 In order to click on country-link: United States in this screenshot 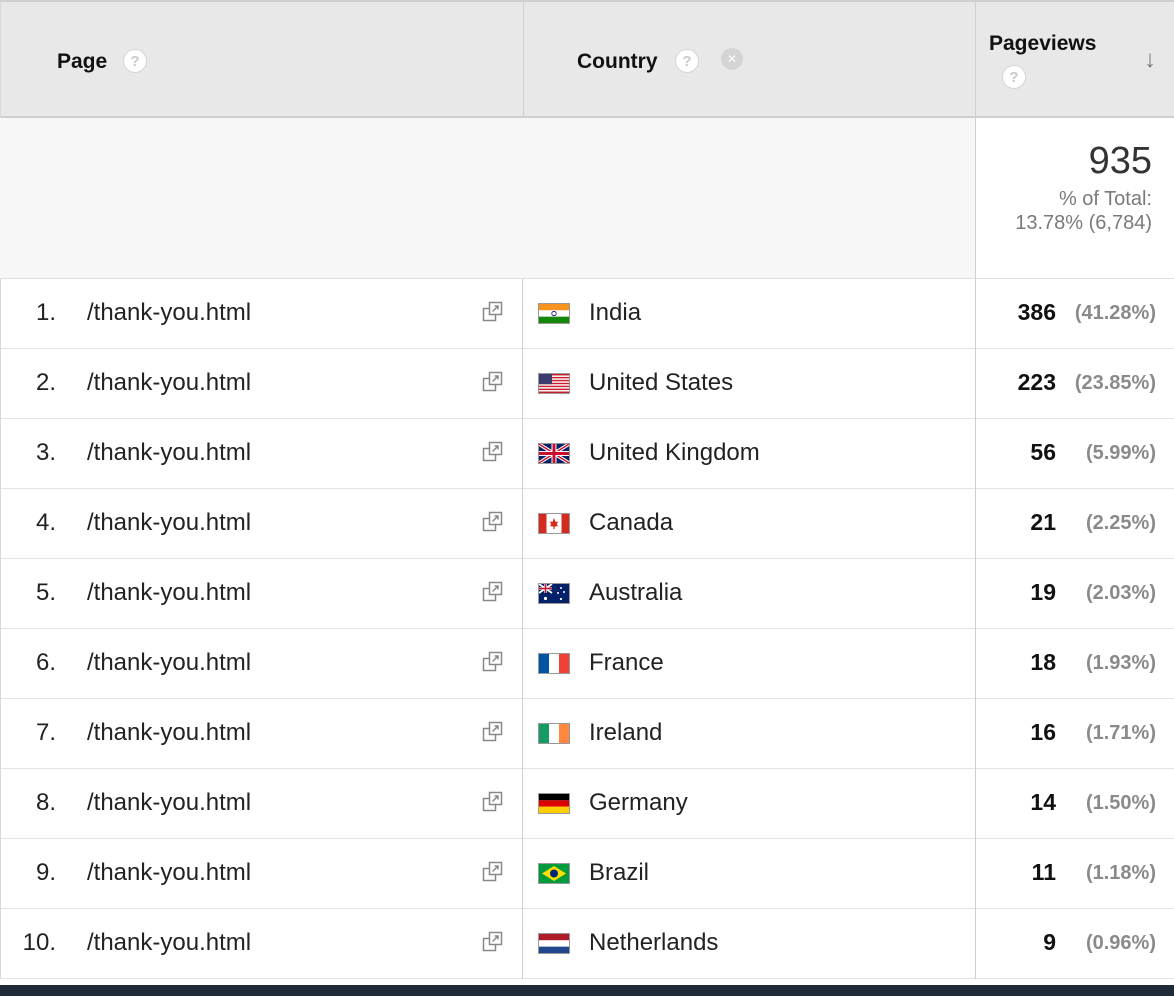, I will do `click(661, 382)`.